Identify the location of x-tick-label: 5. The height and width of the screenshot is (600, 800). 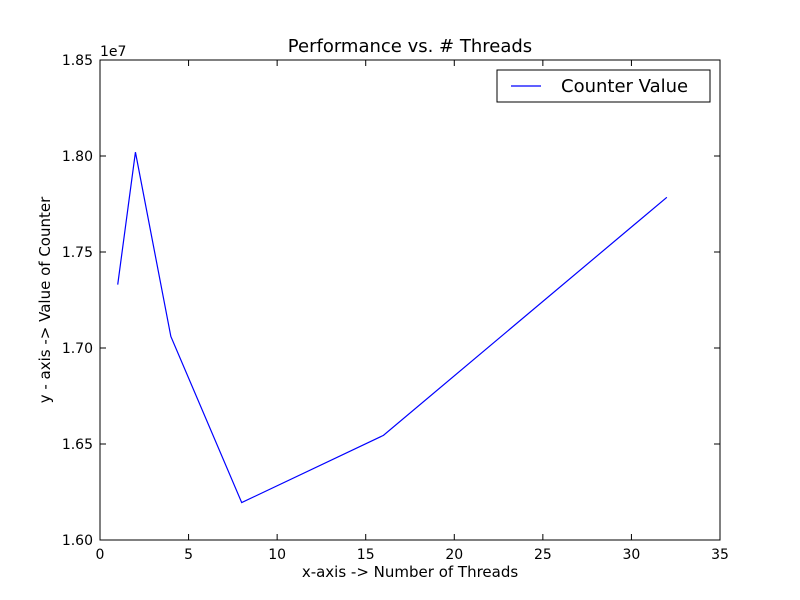
(188, 555).